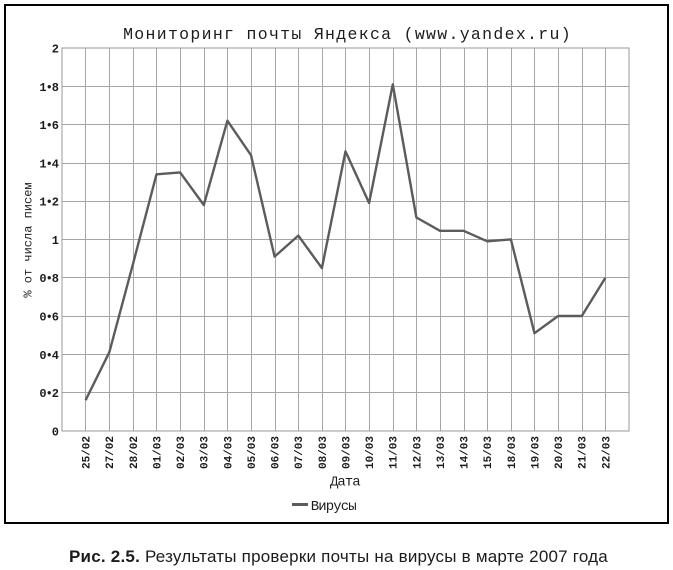 The image size is (673, 570). Describe the element at coordinates (48, 318) in the screenshot. I see `svg-text: 0•6` at that location.